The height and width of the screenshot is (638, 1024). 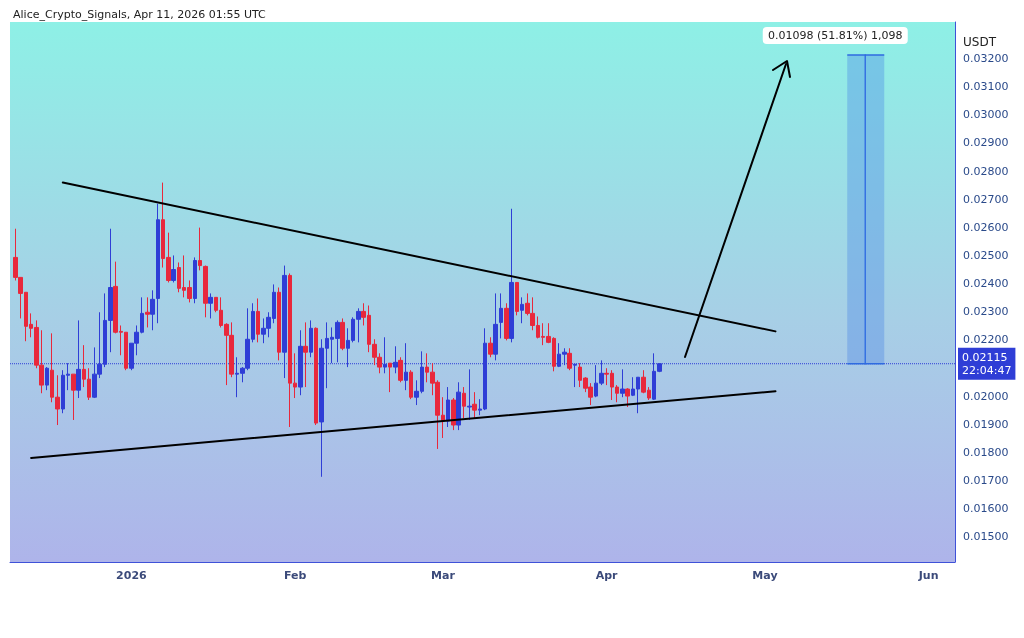 I want to click on y-tick-label: 0.01900, so click(x=986, y=424).